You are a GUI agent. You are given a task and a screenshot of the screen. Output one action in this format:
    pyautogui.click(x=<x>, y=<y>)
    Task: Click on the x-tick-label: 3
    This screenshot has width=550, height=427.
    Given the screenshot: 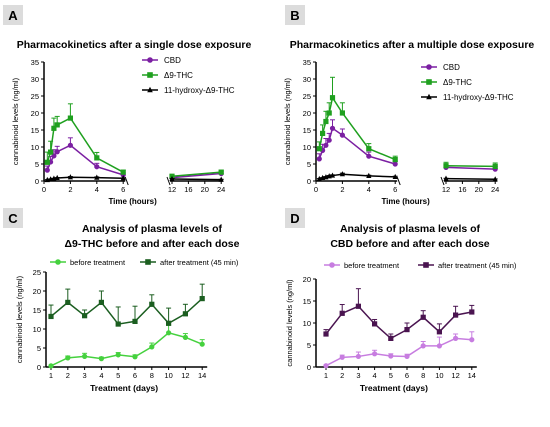 What is the action you would take?
    pyautogui.click(x=358, y=375)
    